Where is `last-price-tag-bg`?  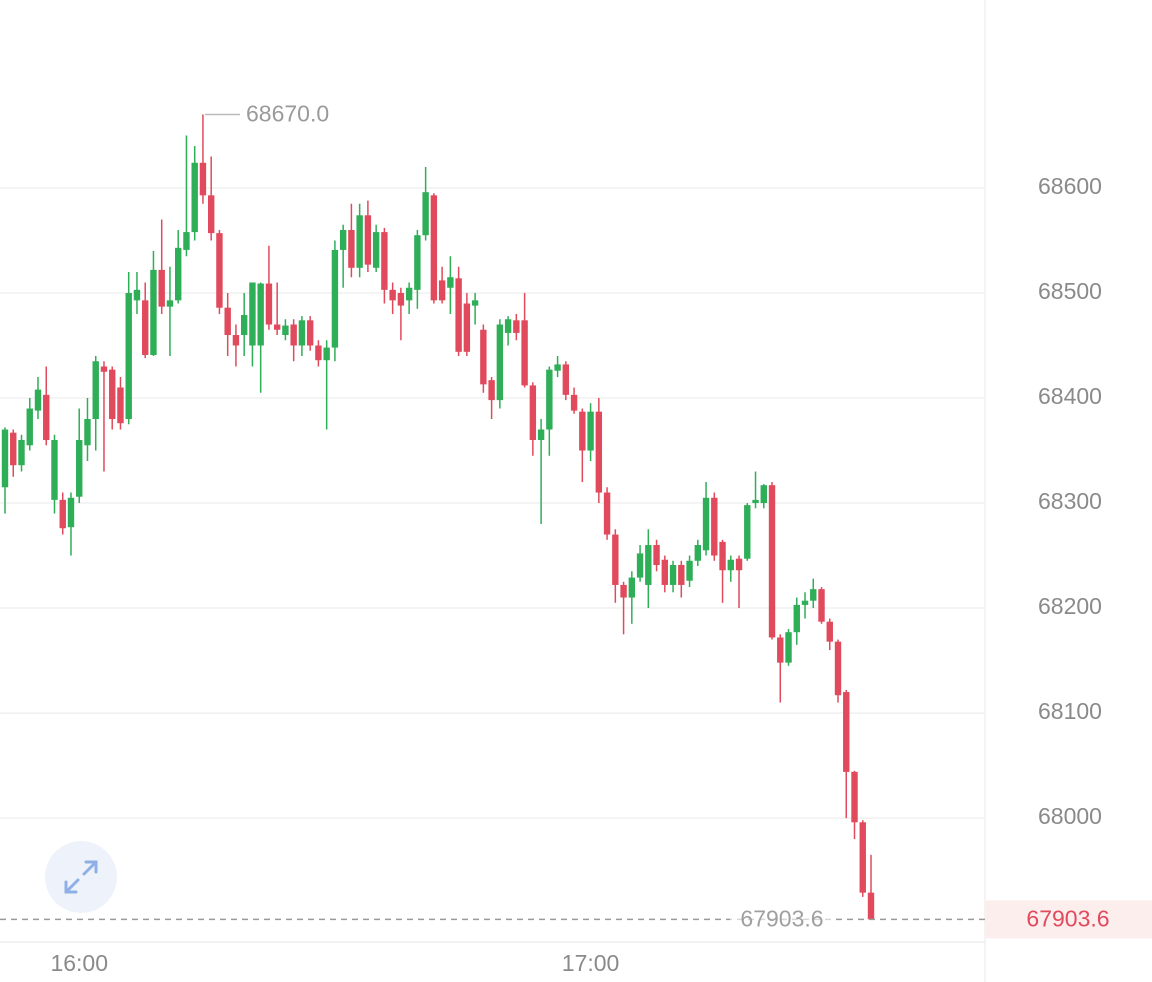
last-price-tag-bg is located at coordinates (1068, 919).